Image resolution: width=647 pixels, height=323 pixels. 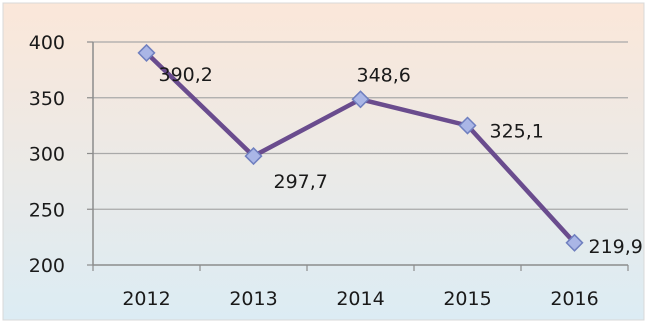 I want to click on data-label: 219,9, so click(x=616, y=247).